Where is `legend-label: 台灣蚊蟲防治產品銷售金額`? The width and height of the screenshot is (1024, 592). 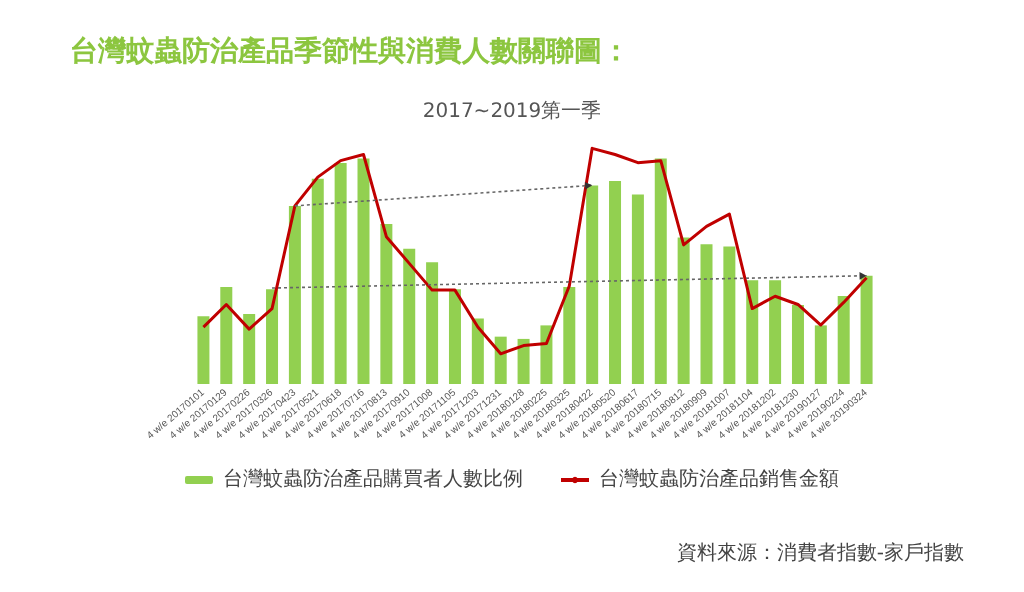 legend-label: 台灣蚊蟲防治產品銷售金額 is located at coordinates (719, 479).